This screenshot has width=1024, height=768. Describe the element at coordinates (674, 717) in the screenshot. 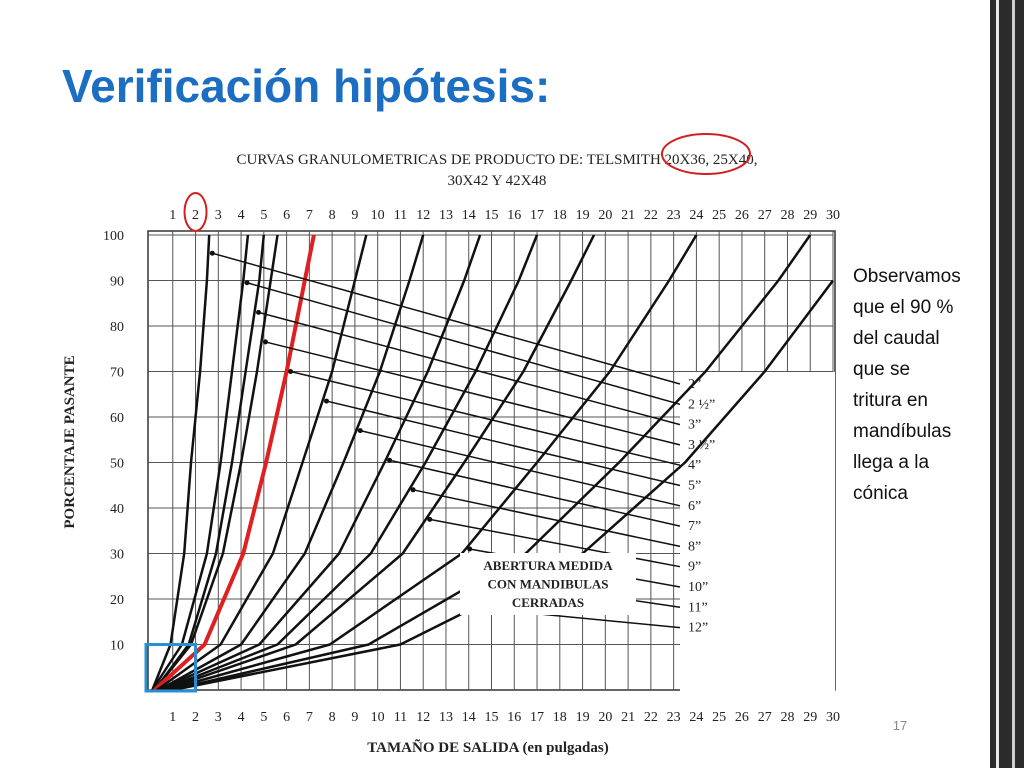

I see `x-tick-label: 23` at that location.